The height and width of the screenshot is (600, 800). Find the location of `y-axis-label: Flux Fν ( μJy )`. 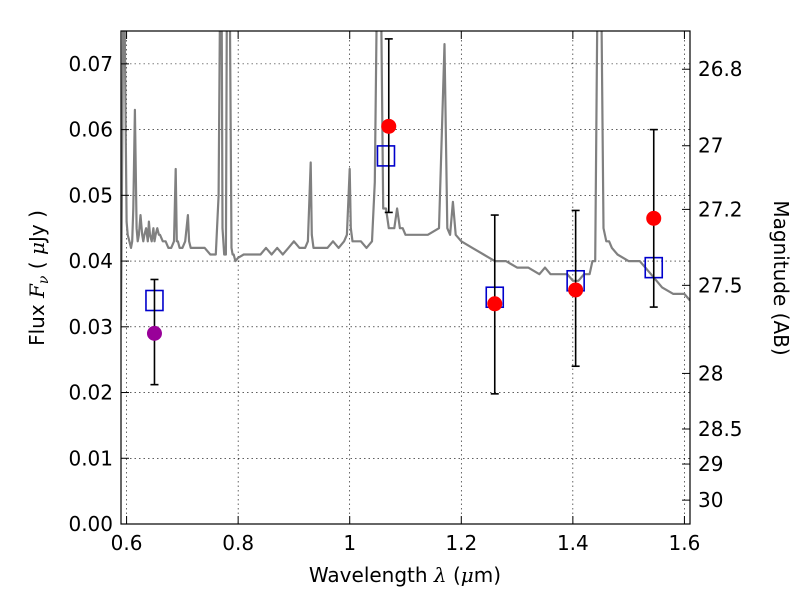

y-axis-label: Flux Fν ( μJy ) is located at coordinates (38, 278).